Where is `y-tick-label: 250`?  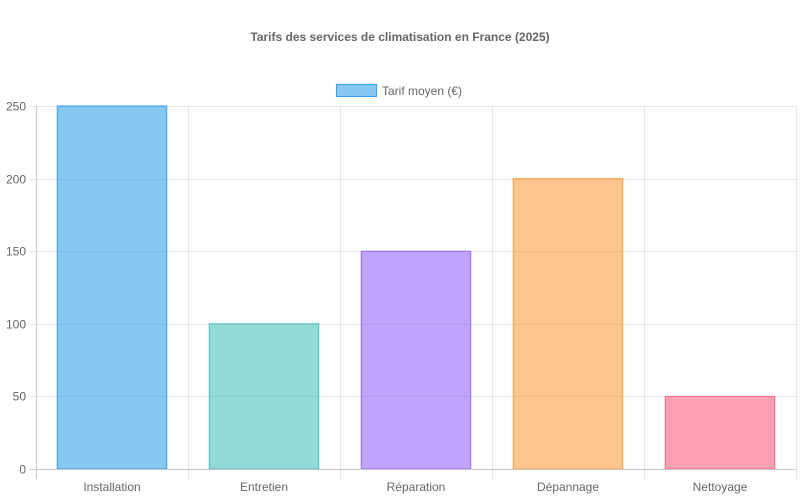
y-tick-label: 250 is located at coordinates (16, 107).